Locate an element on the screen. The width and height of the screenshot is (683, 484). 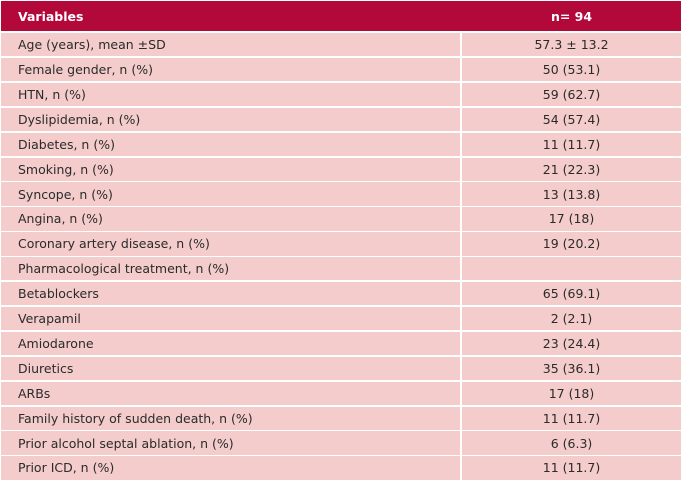
table-row: Syncope, n (%) 13 (13.8) is located at coordinates (341, 194).